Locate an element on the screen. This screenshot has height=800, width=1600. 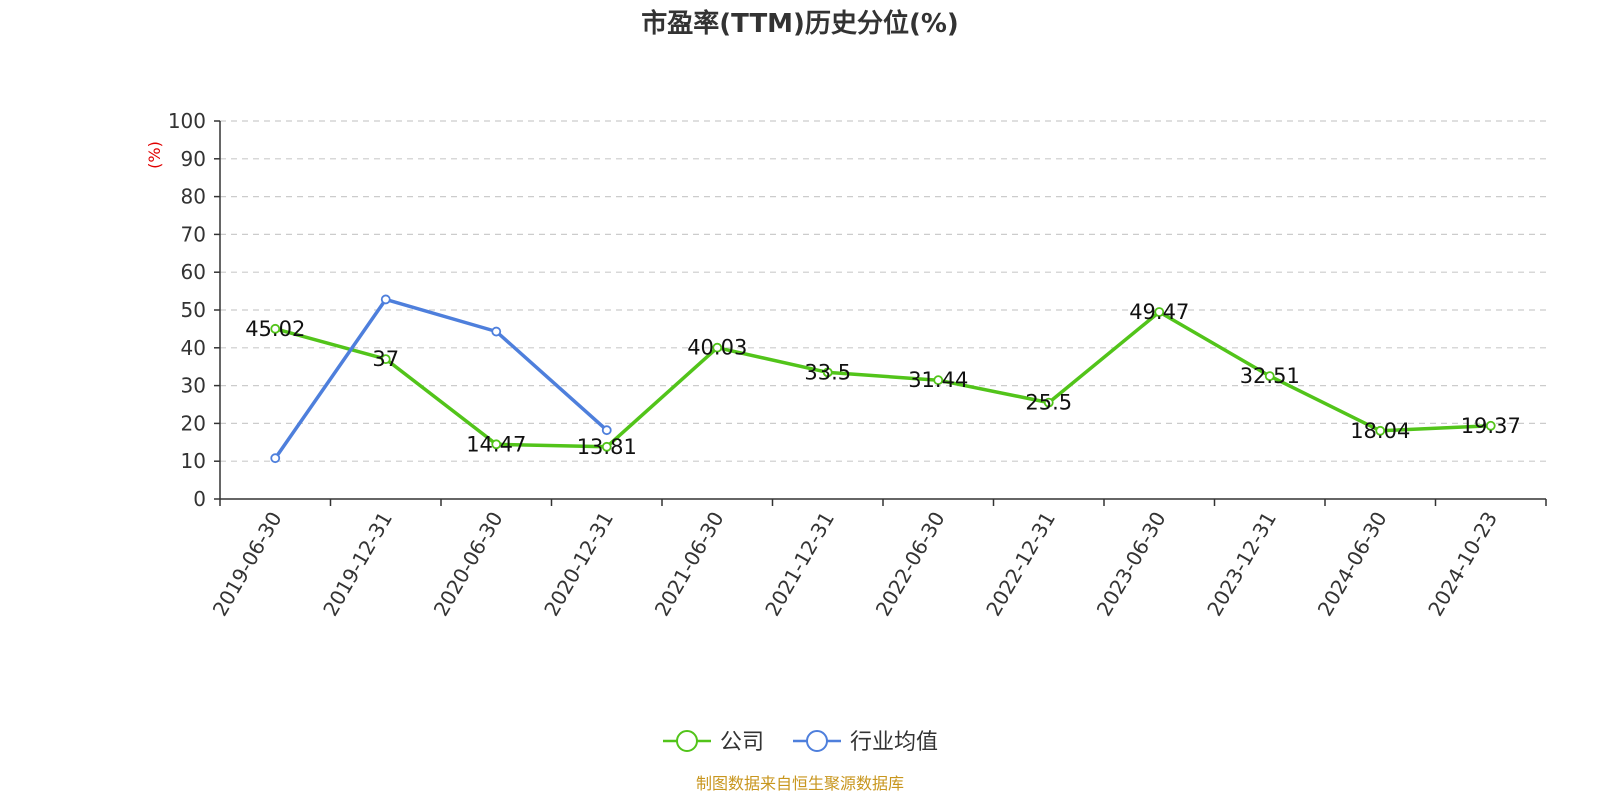
y-tick-label: 90 is located at coordinates (193, 159).